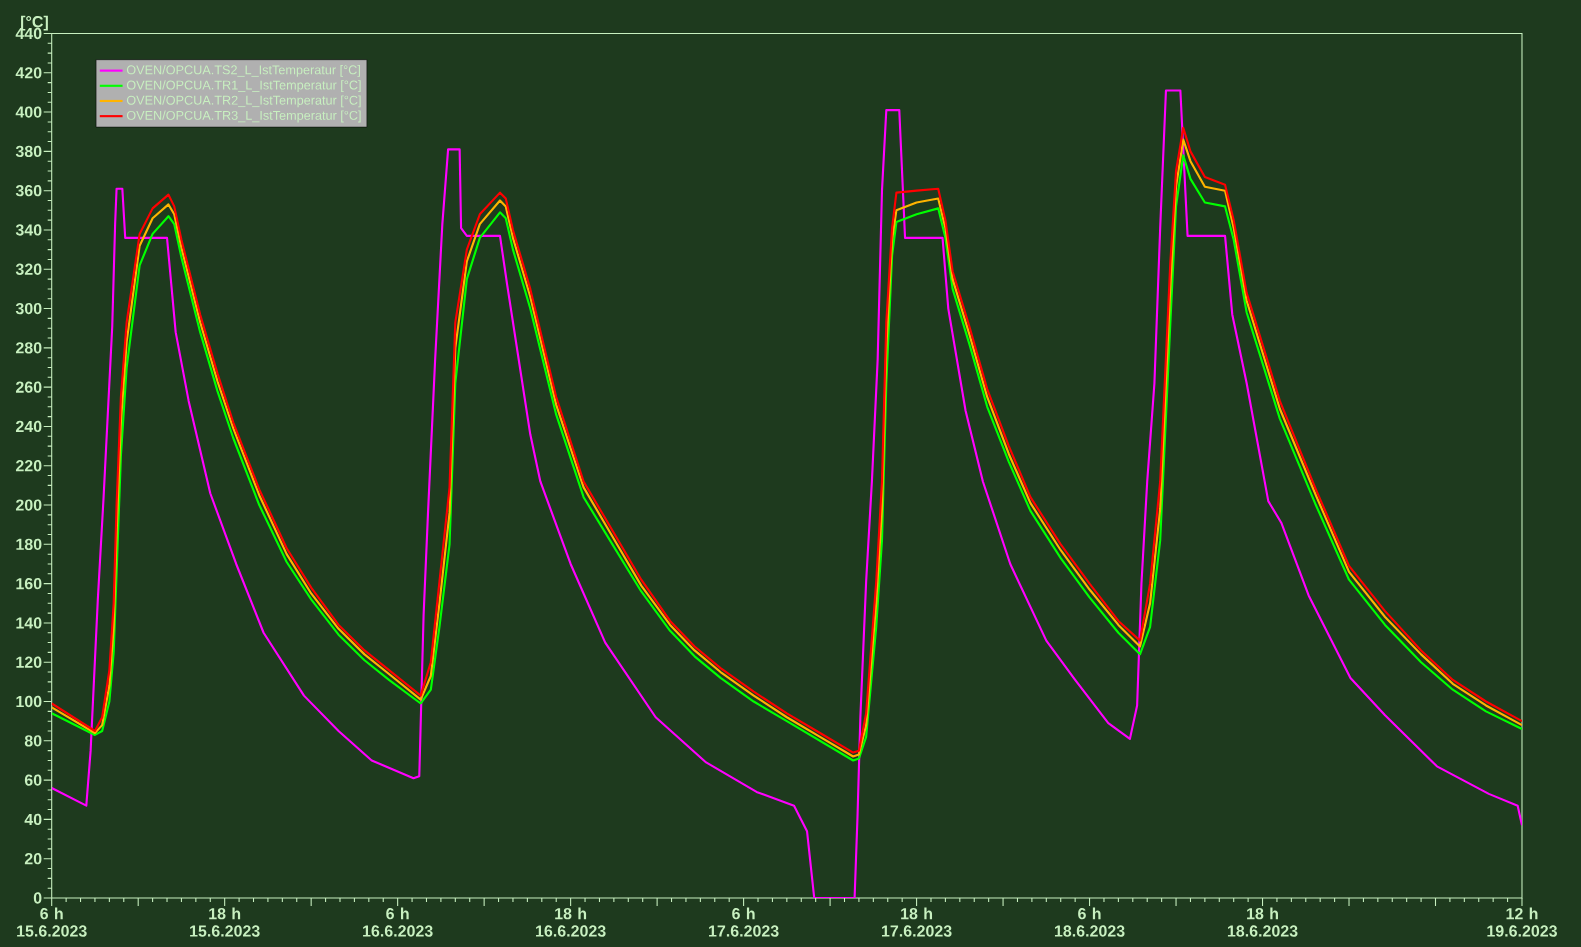 The width and height of the screenshot is (1581, 947). What do you see at coordinates (1522, 922) in the screenshot?
I see `x-tick-label: 12 h 19.6.2023` at bounding box center [1522, 922].